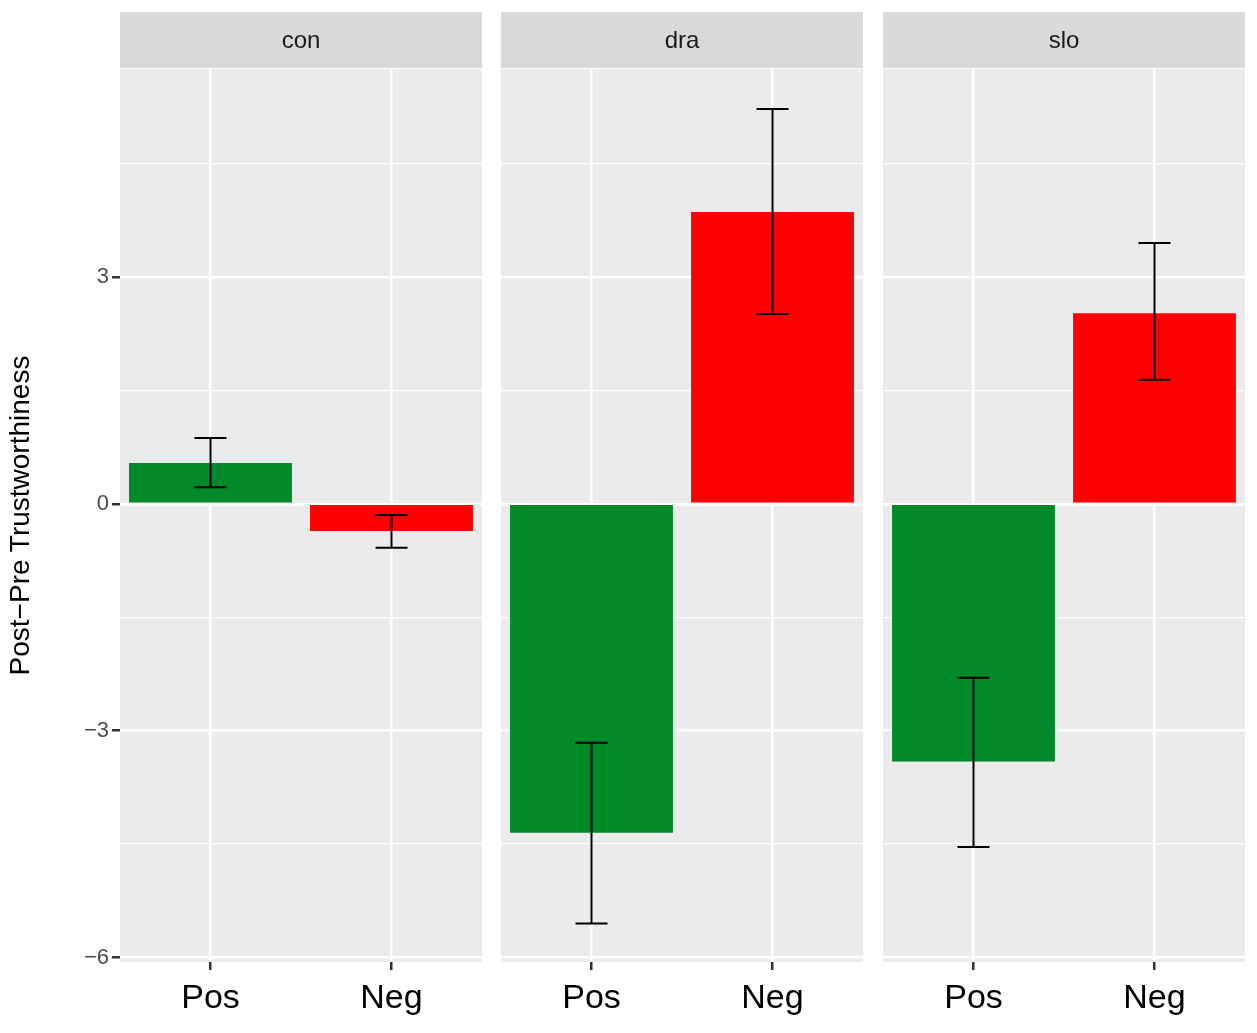  I want to click on y-tick-label: −6, so click(96, 956).